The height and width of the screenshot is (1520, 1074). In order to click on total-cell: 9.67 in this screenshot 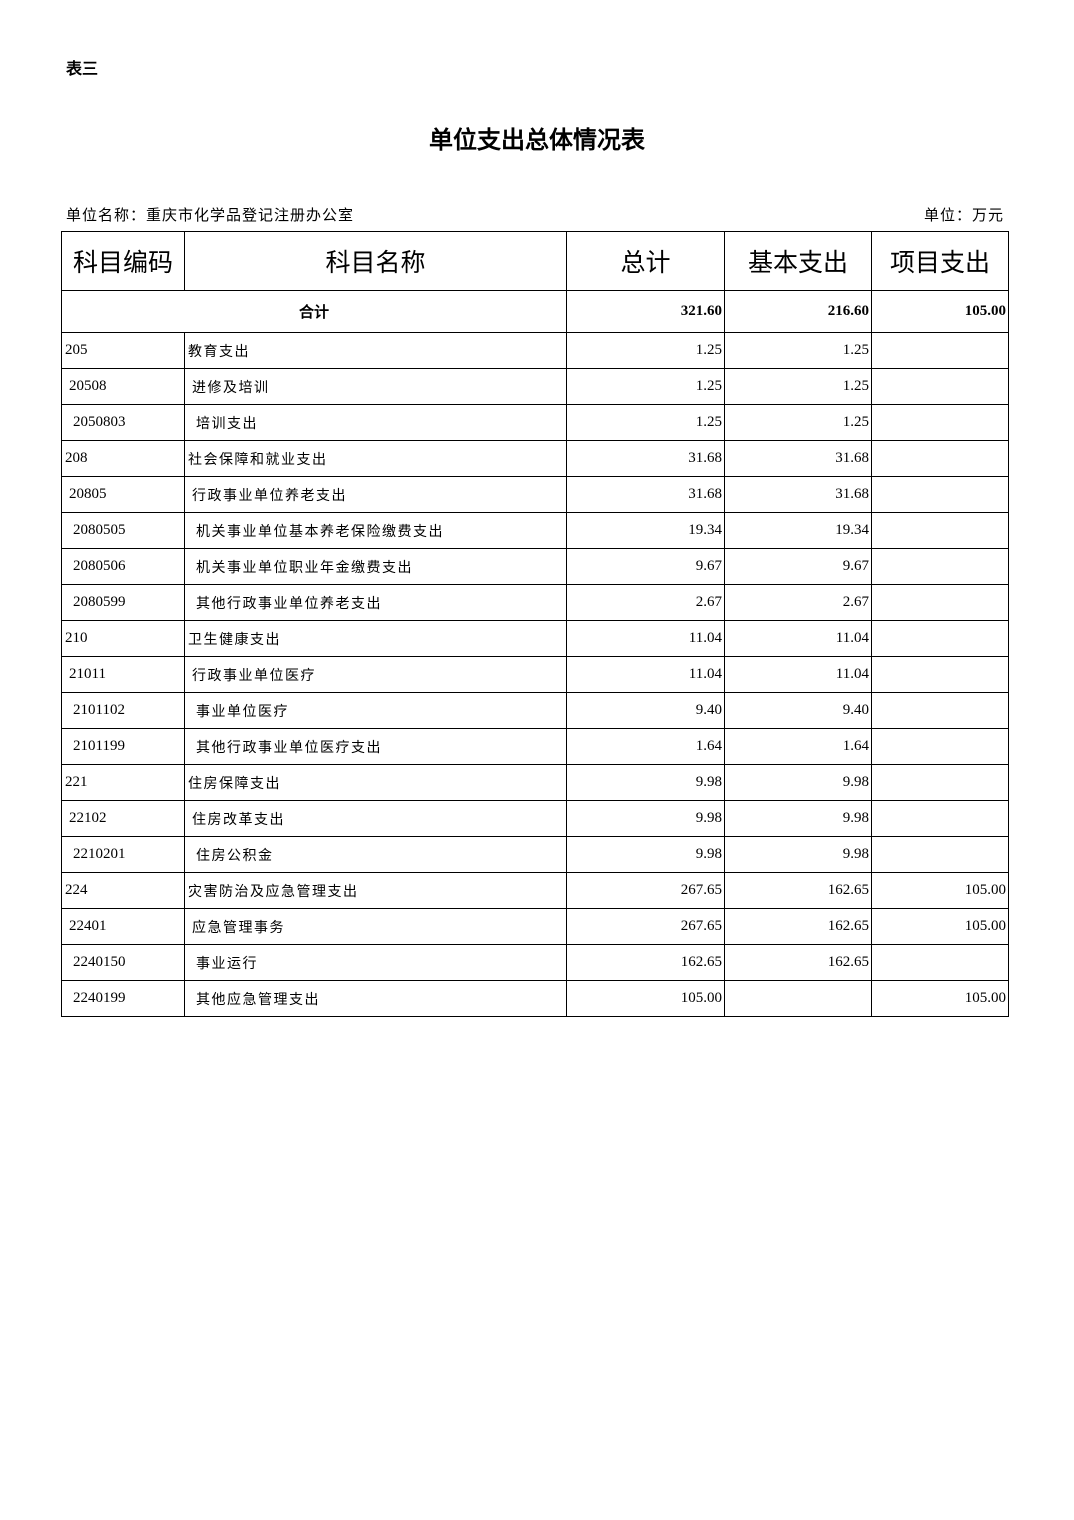, I will do `click(645, 566)`.